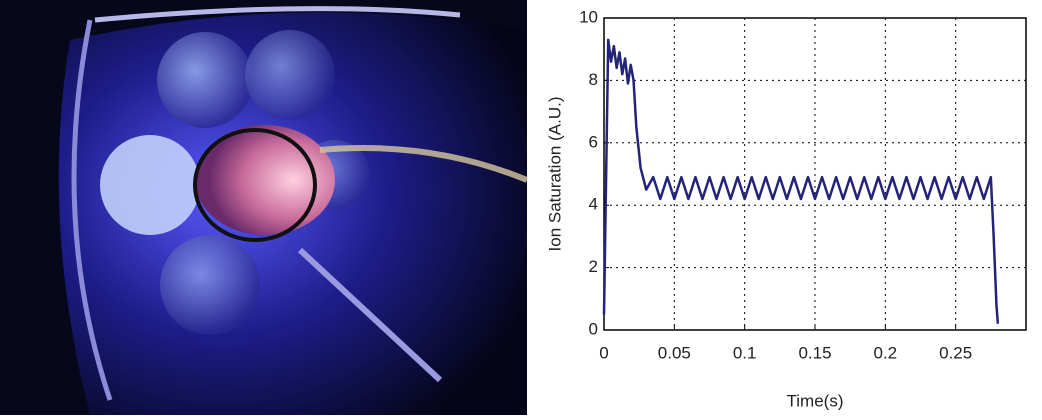 This screenshot has width=1042, height=420. I want to click on x-tick-label: 0.1, so click(745, 352).